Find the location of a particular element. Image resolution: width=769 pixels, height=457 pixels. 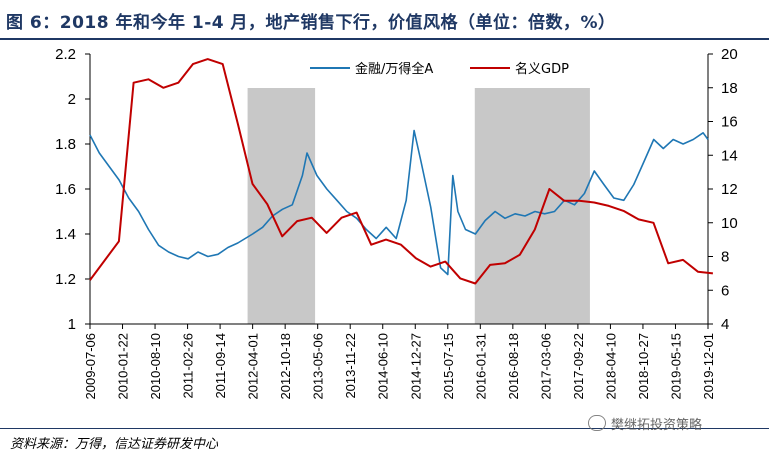

x-tick-label: 2013-11-22 is located at coordinates (350, 366).